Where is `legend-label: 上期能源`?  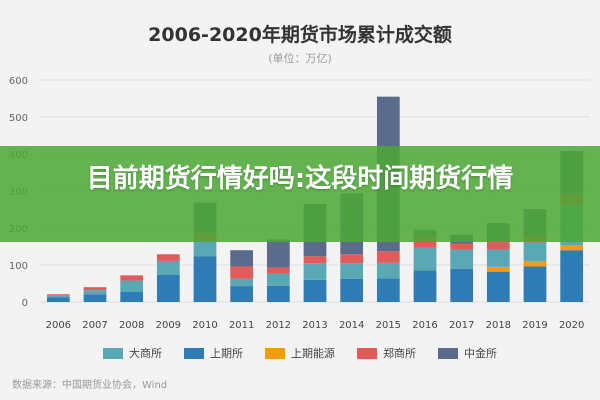 legend-label: 上期能源 is located at coordinates (313, 353).